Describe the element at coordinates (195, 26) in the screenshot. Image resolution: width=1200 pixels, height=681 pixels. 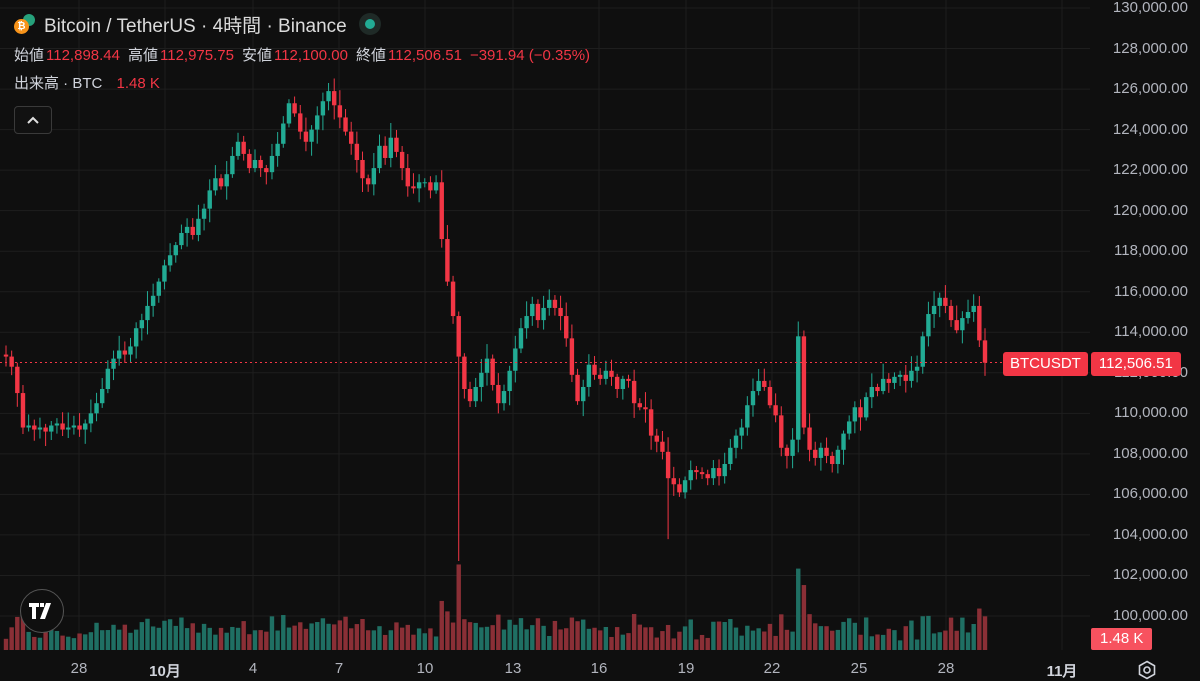
I see `symbol-title: Bitcoin / TetherUS · 4時間 · Binance` at that location.